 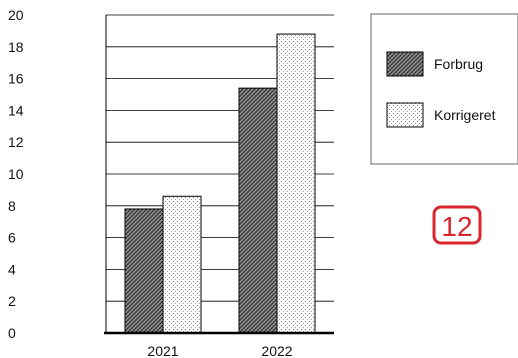 What do you see at coordinates (465, 115) in the screenshot?
I see `legend-label-korrigeret: Korrigeret` at bounding box center [465, 115].